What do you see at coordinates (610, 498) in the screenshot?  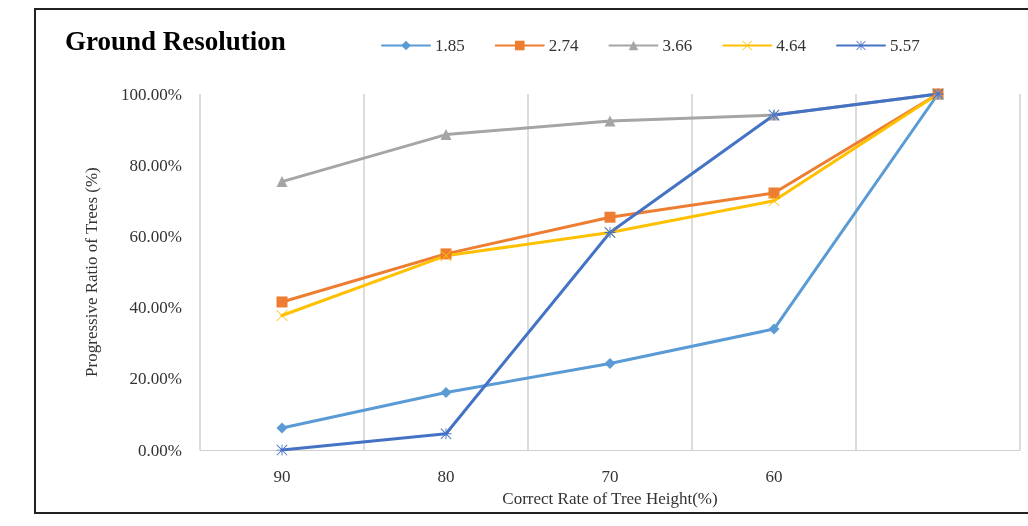 I see `x-axis-title: Correct Rate of Tree Height(%)` at bounding box center [610, 498].